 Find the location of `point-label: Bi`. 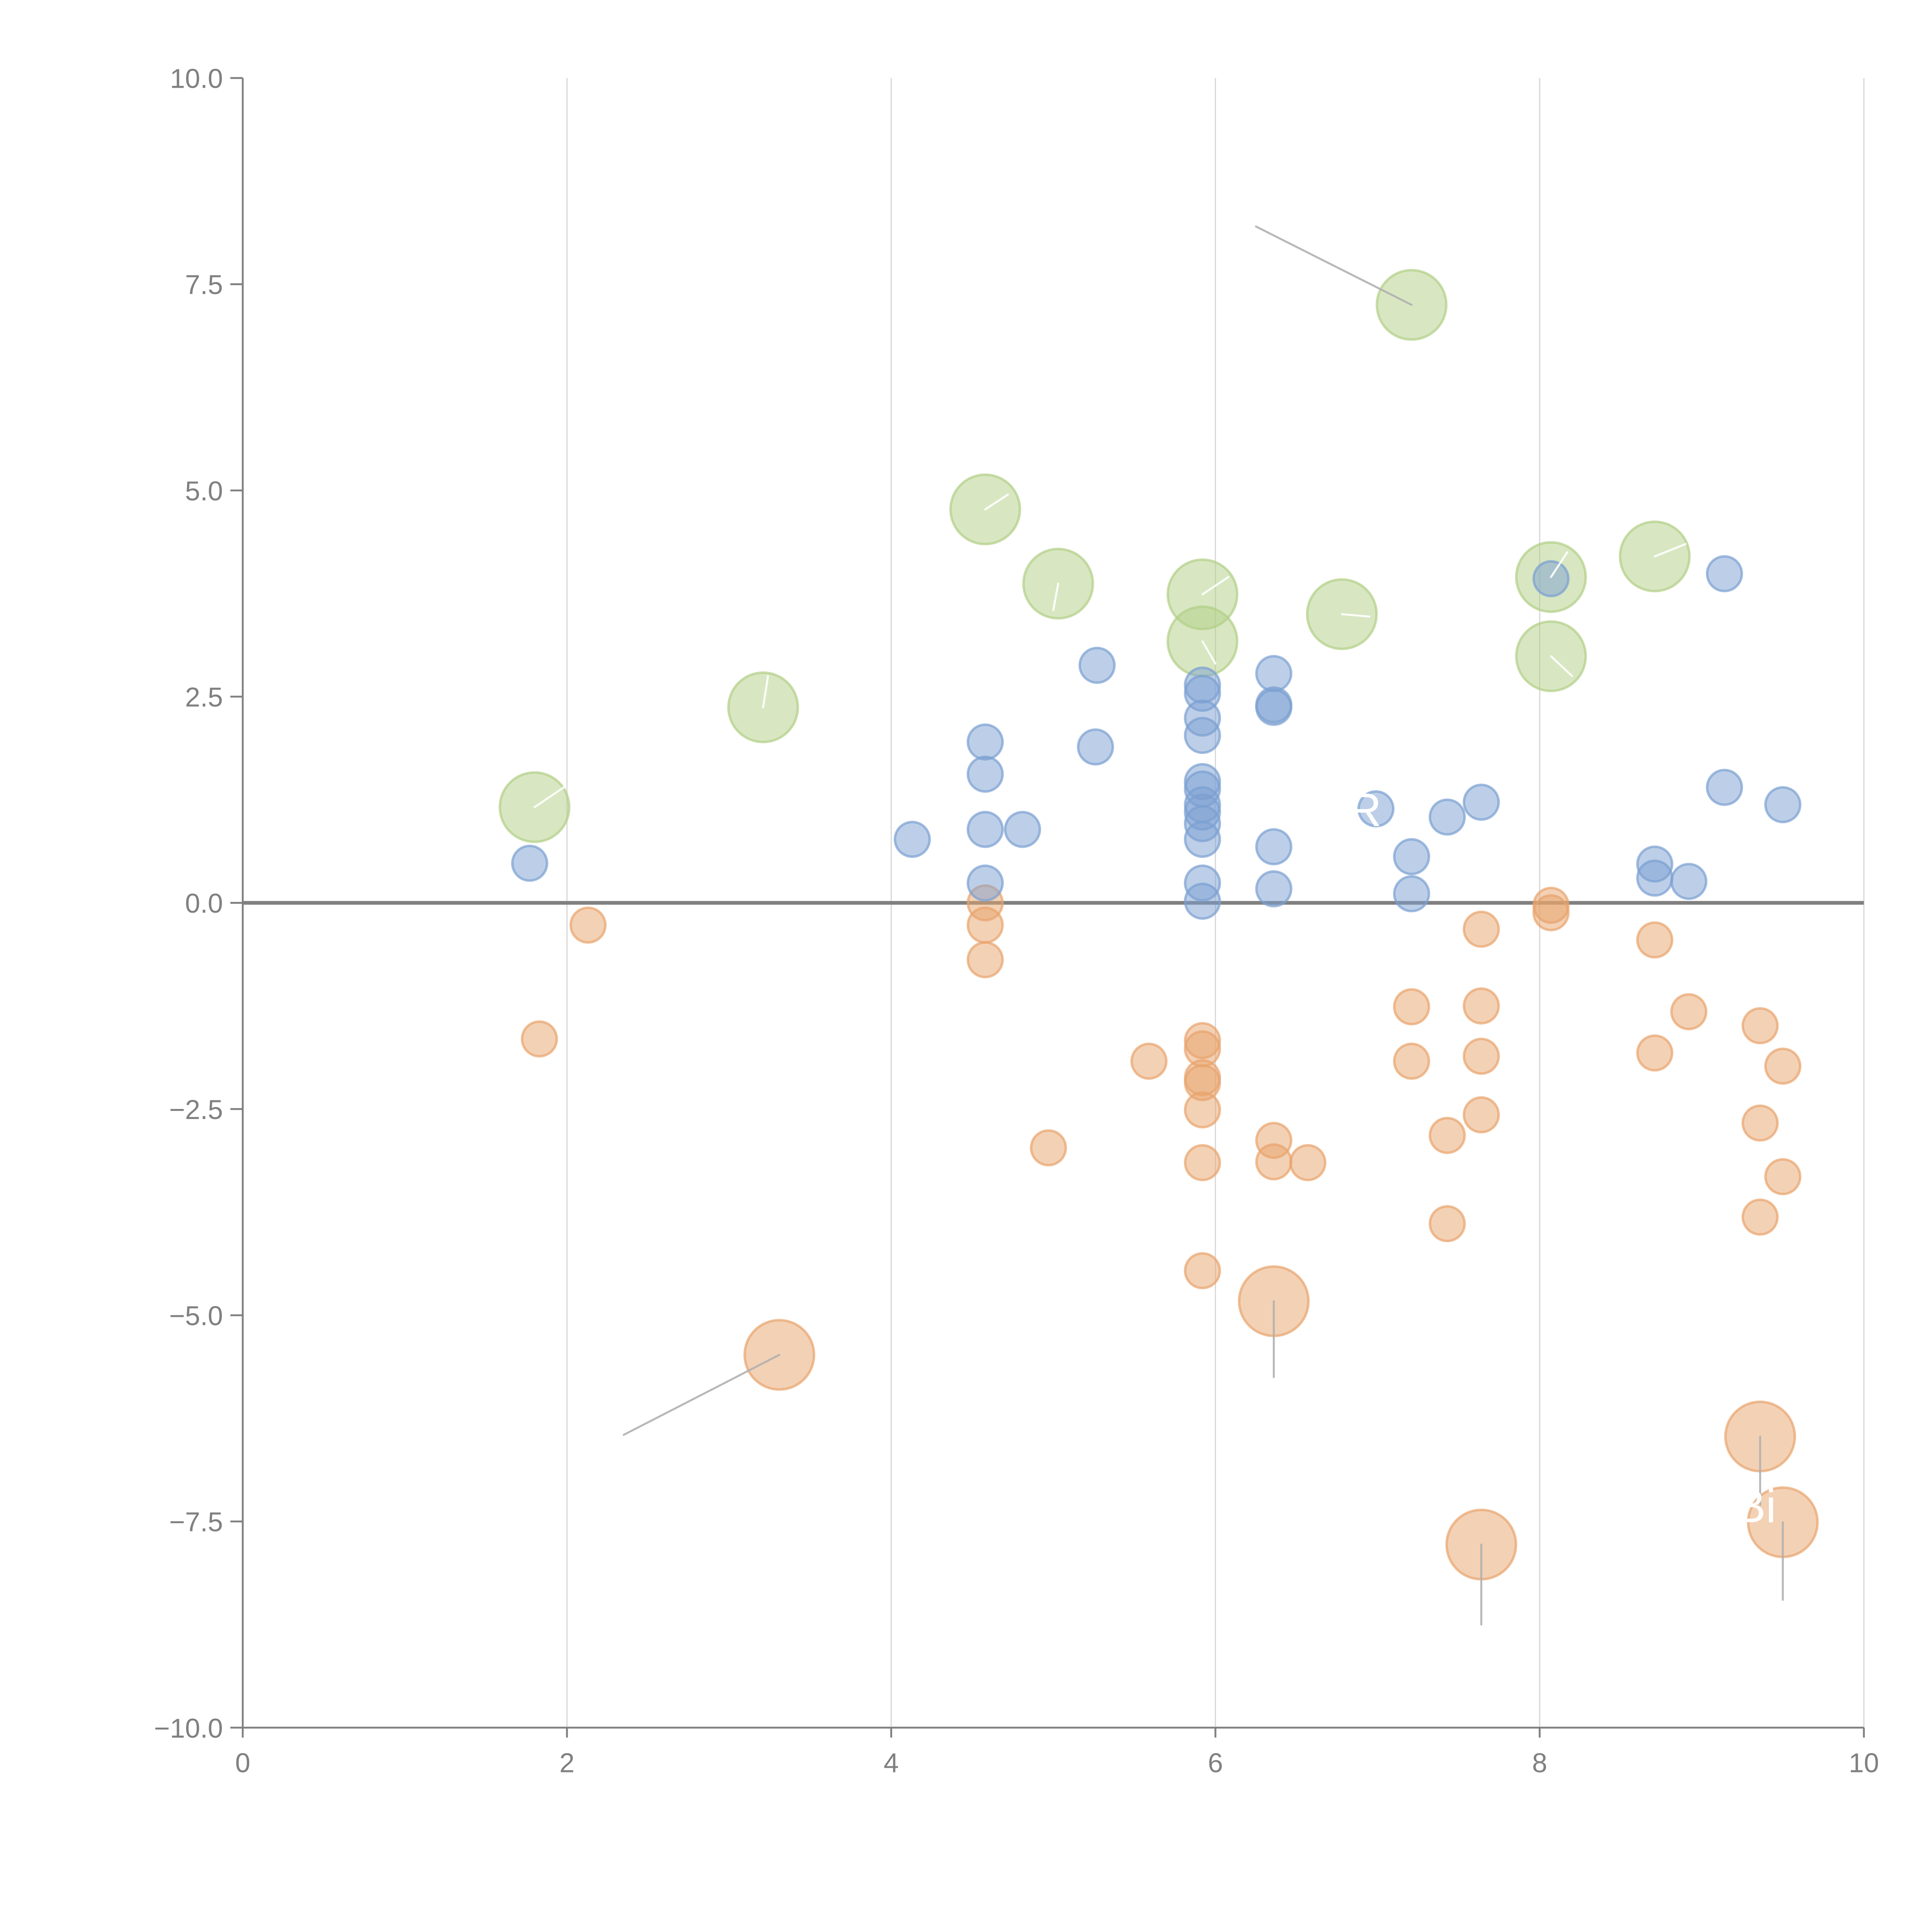

point-label: Bi is located at coordinates (1755, 1506).